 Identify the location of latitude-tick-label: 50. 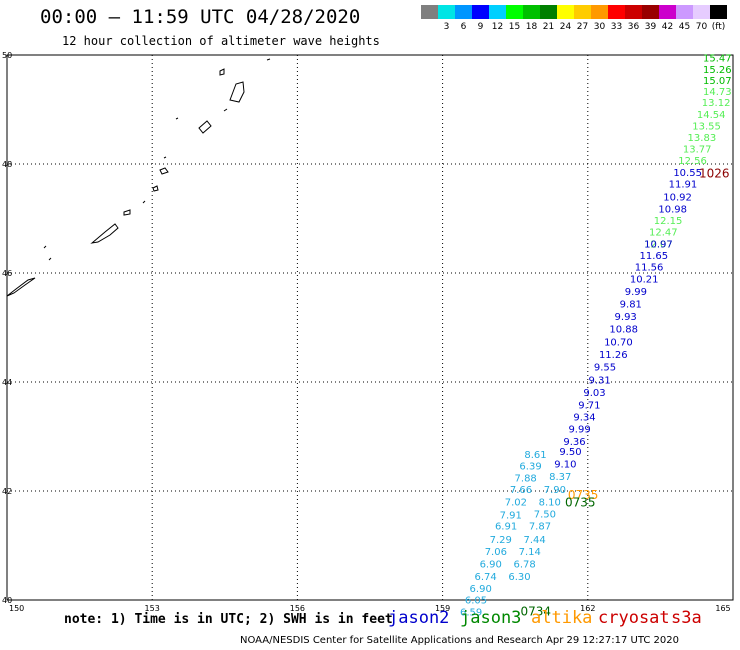
(7, 55).